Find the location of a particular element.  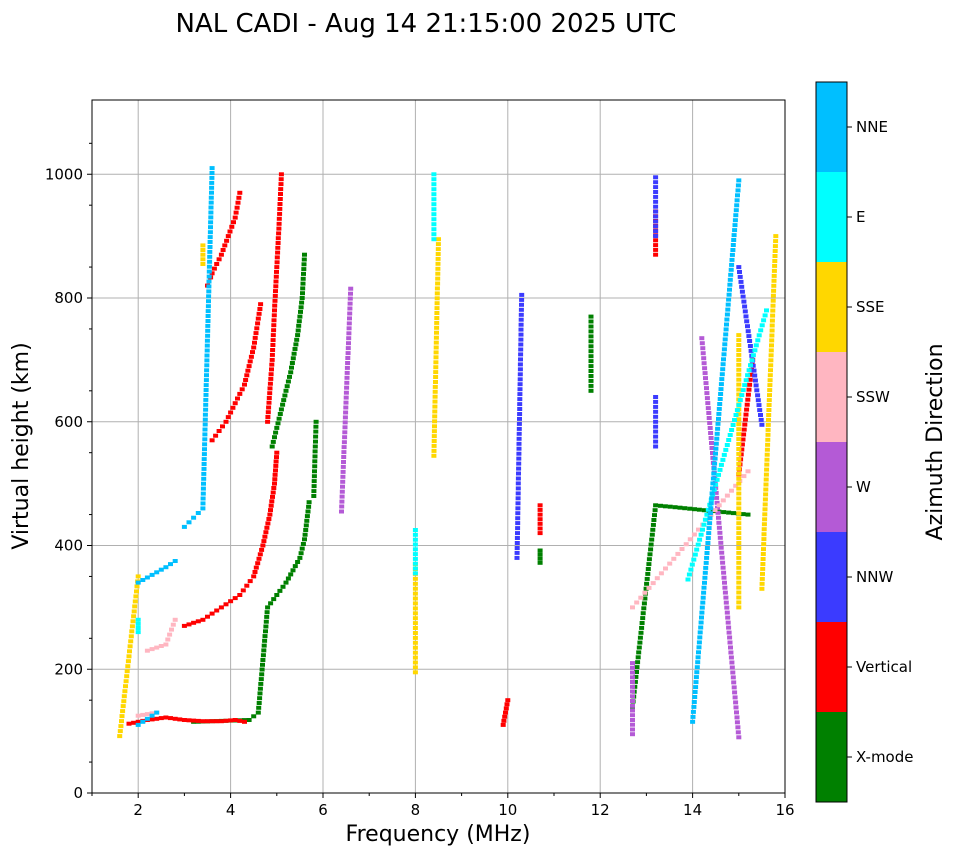

y-tick-label: 200 is located at coordinates (68, 669).